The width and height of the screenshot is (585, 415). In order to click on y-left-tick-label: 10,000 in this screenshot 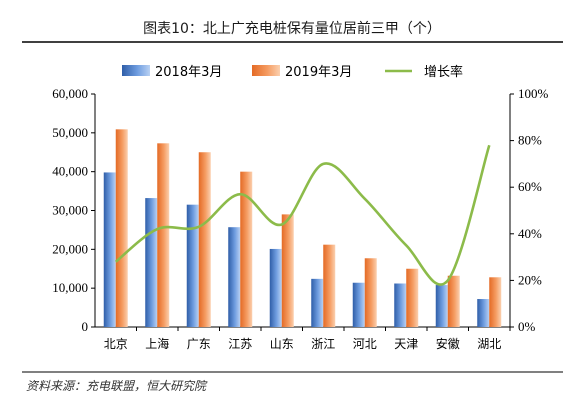, I will do `click(70, 287)`.